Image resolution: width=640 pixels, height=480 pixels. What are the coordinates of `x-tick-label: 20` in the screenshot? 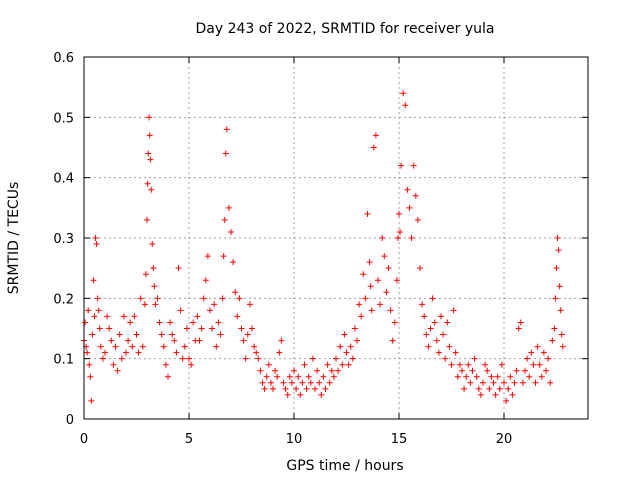 It's located at (504, 439).